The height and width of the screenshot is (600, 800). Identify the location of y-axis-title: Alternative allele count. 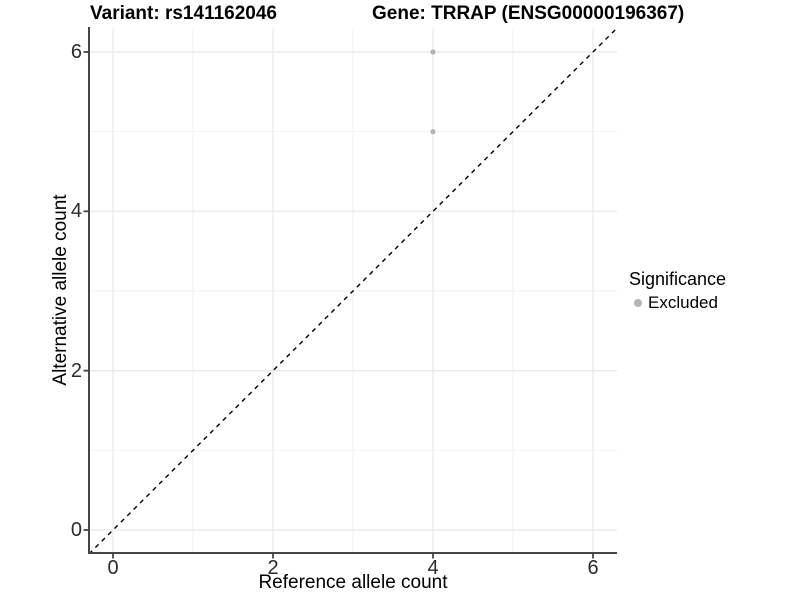
(60, 290).